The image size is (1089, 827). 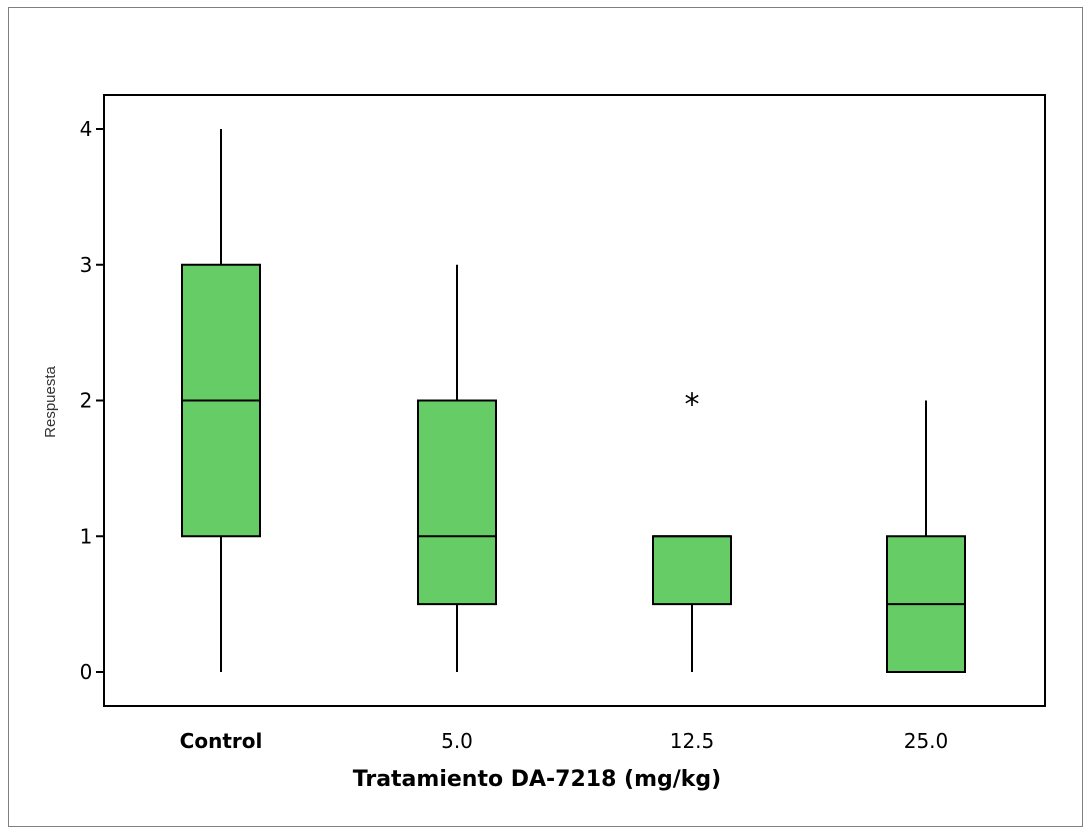 I want to click on box-3: *, so click(x=692, y=530).